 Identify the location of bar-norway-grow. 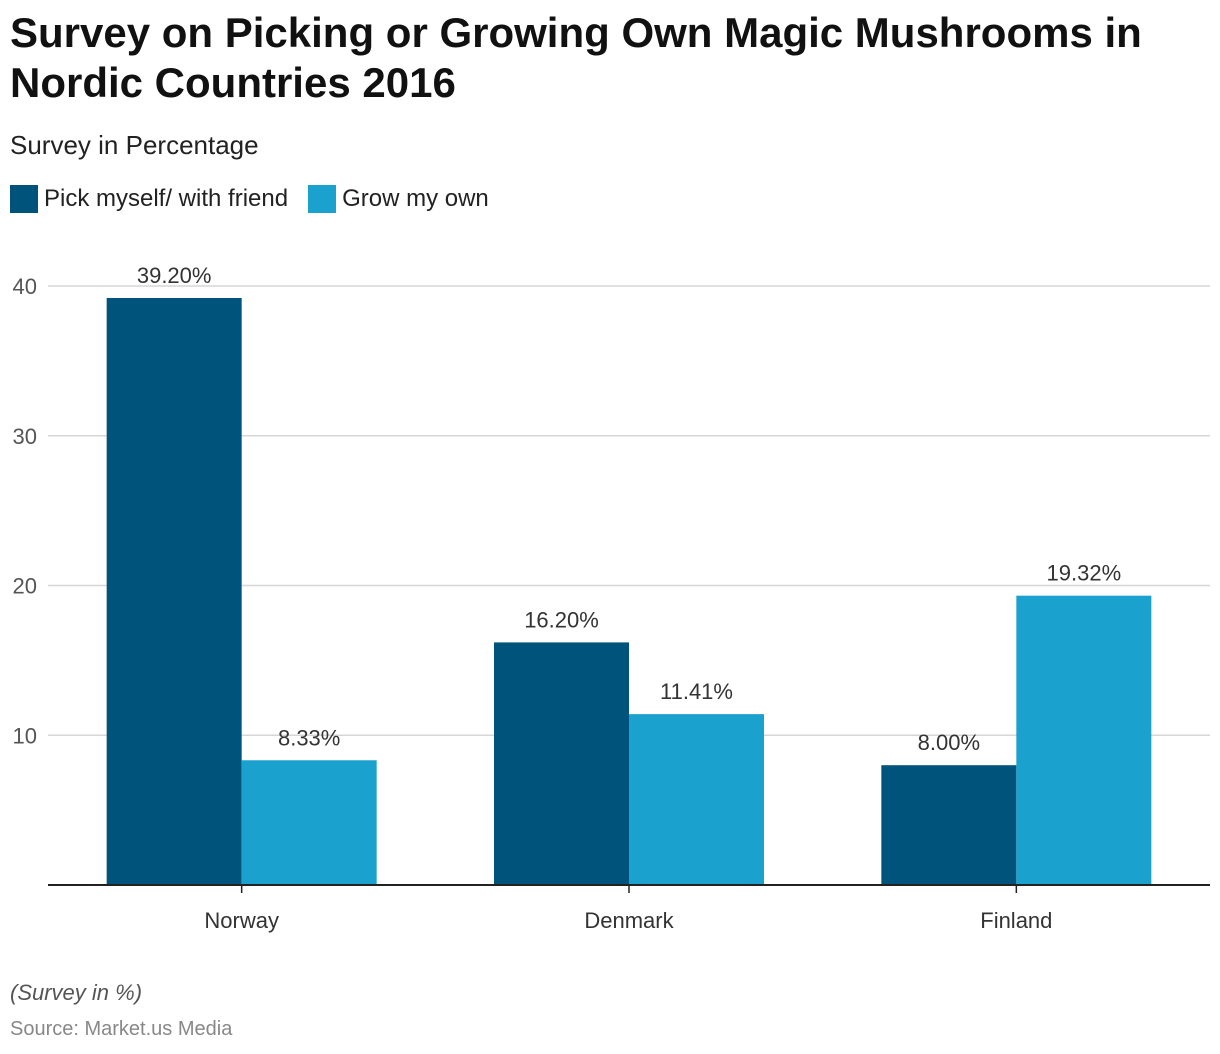
(309, 822).